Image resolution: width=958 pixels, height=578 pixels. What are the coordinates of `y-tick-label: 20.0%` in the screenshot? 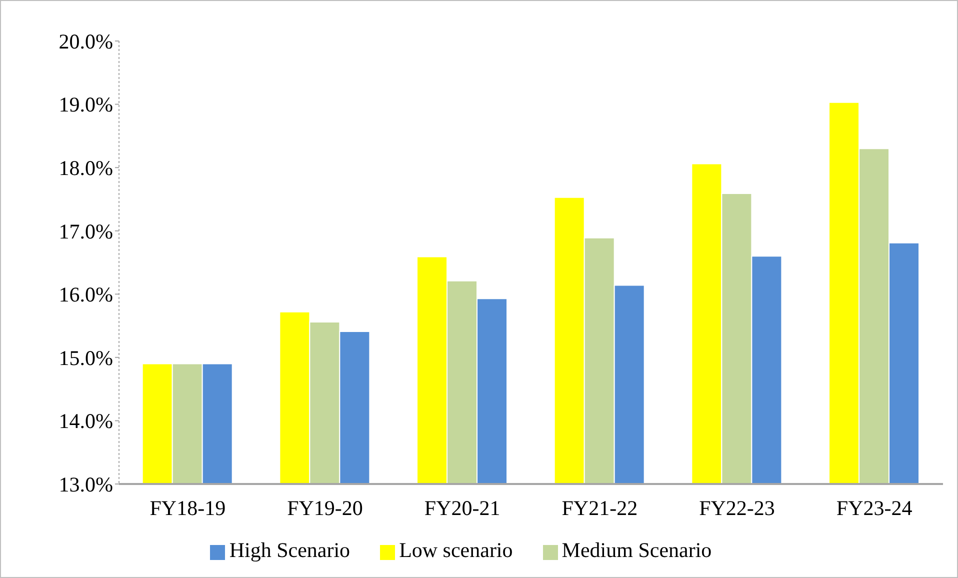 It's located at (85, 41).